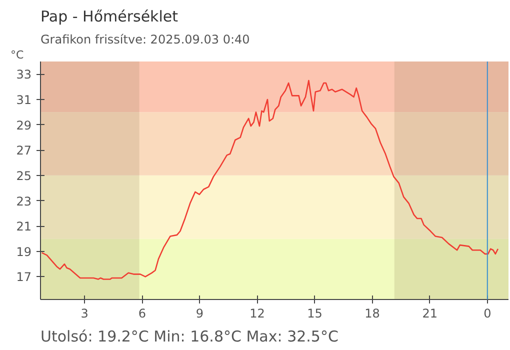 Image resolution: width=510 pixels, height=350 pixels. I want to click on y-tick-label: 27, so click(24, 151).